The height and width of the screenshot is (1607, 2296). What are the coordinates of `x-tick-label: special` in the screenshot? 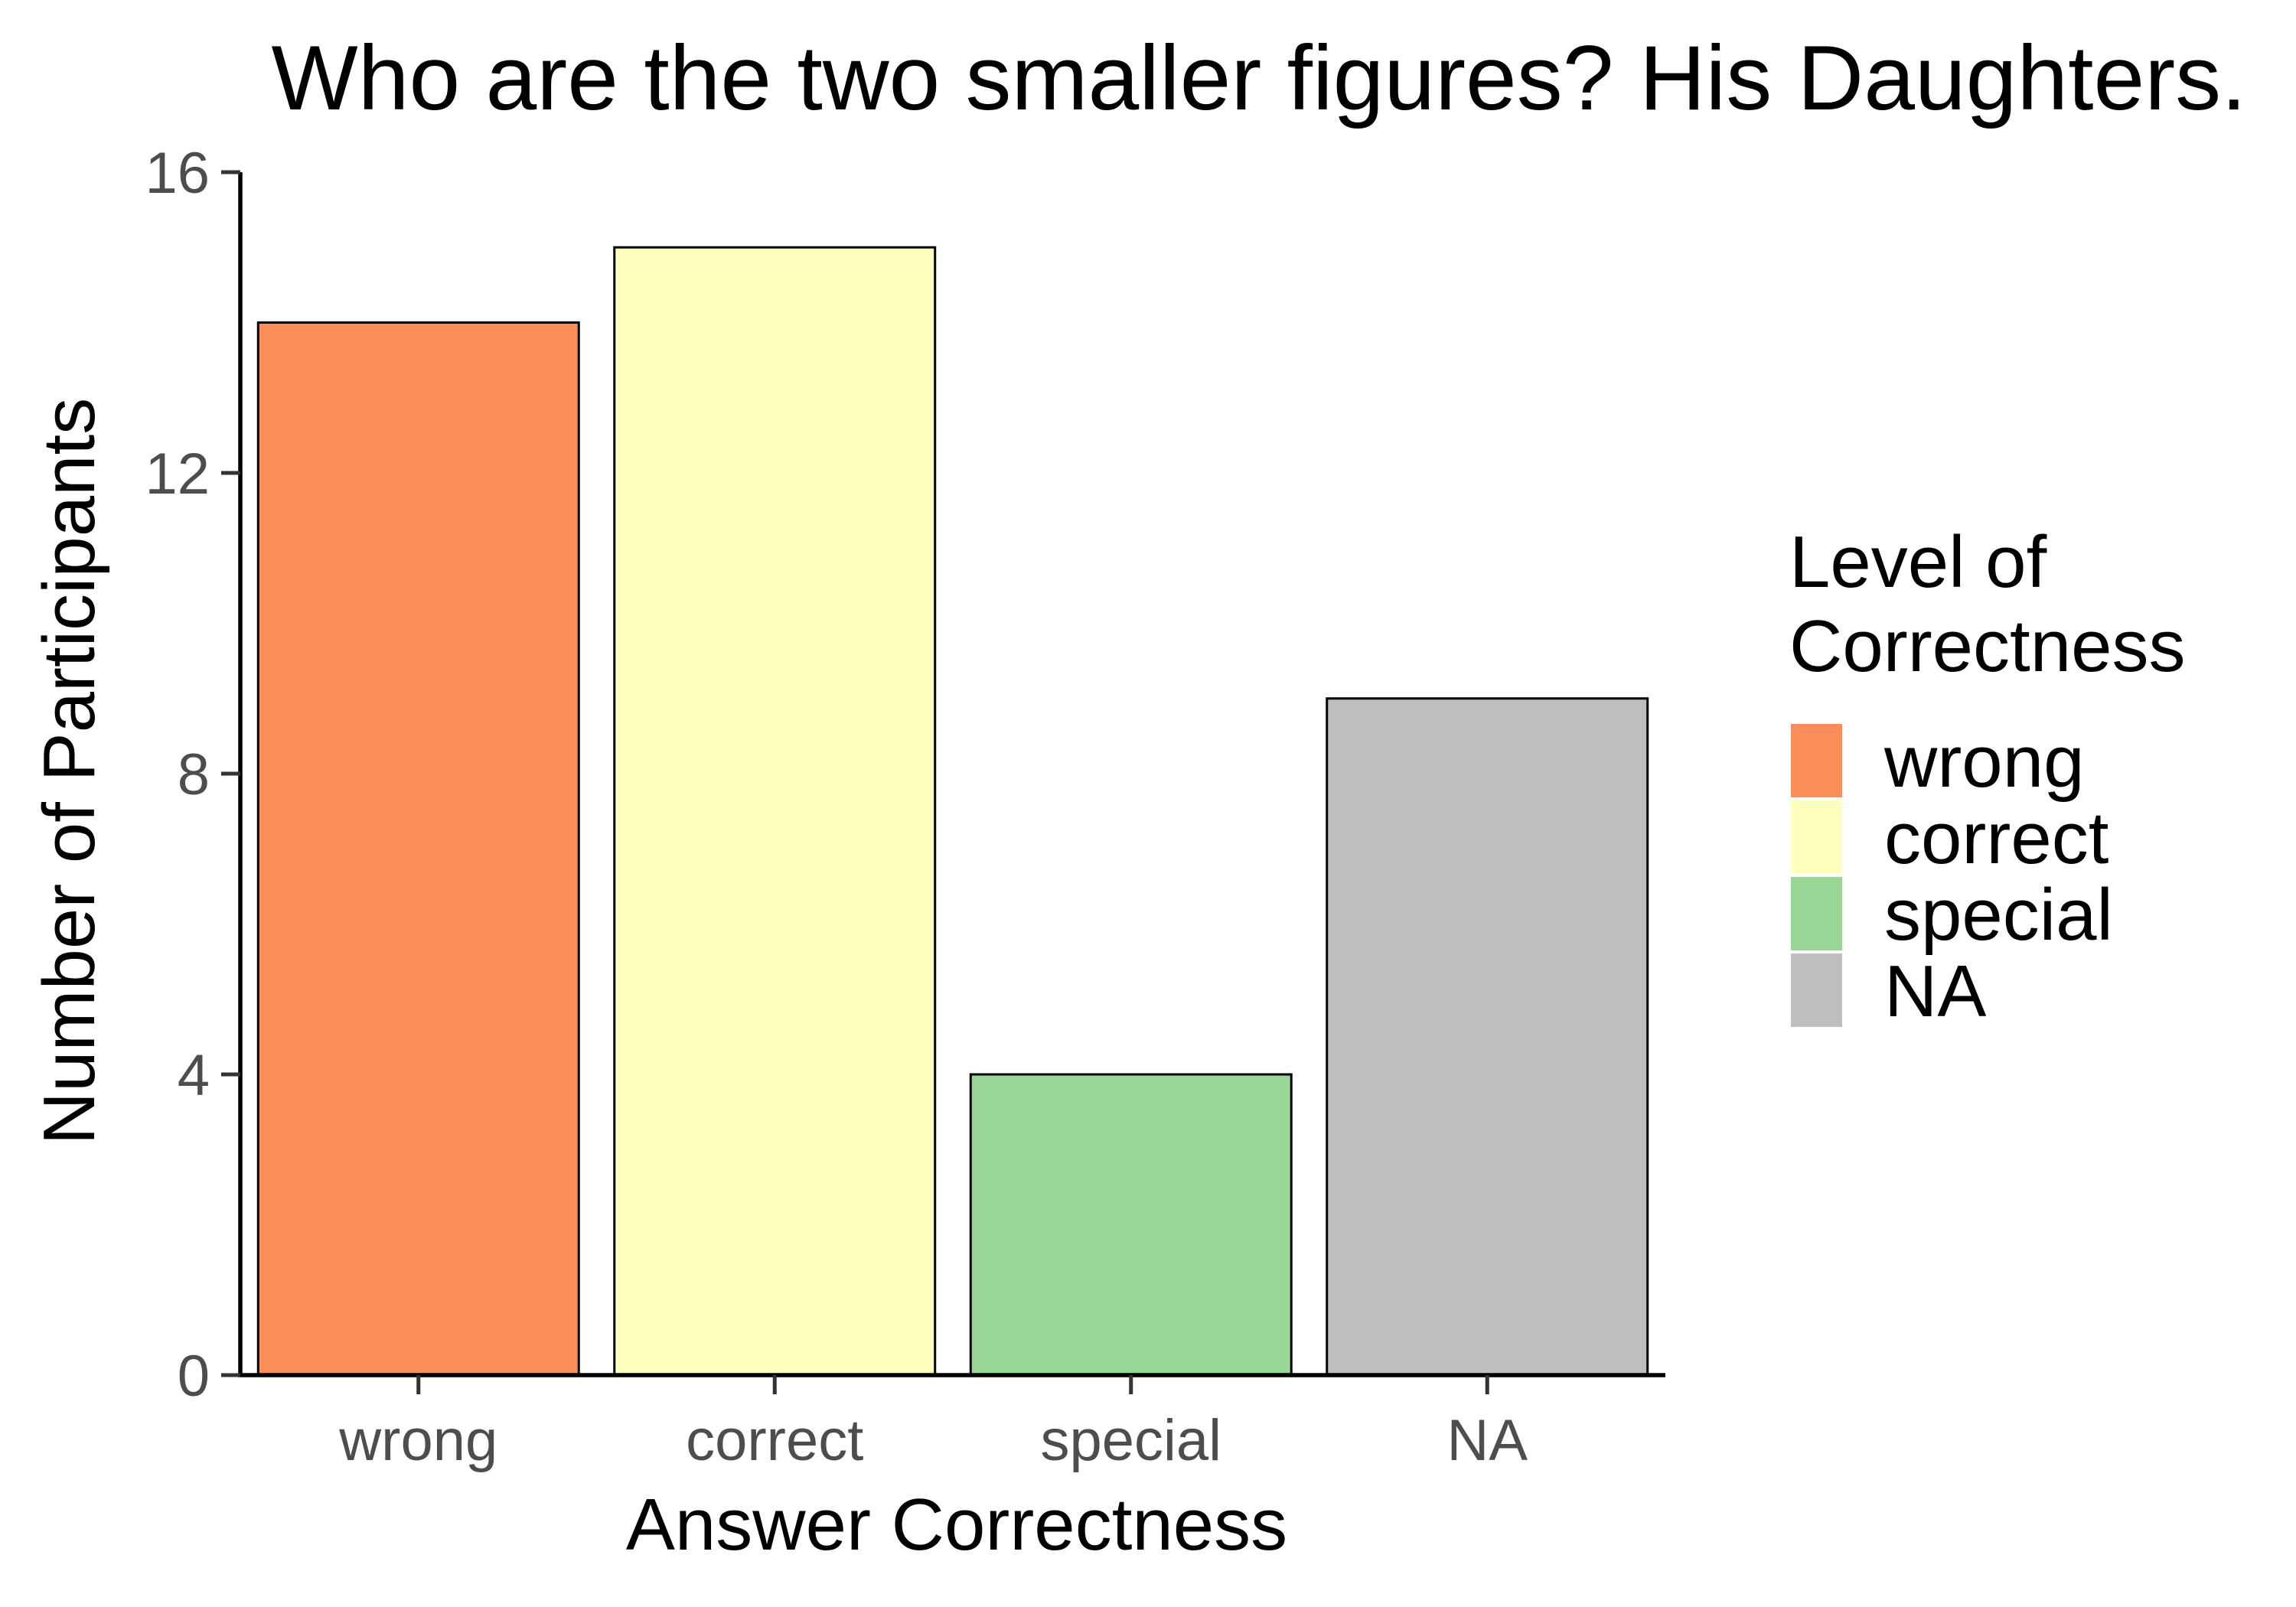 It's located at (1130, 1440).